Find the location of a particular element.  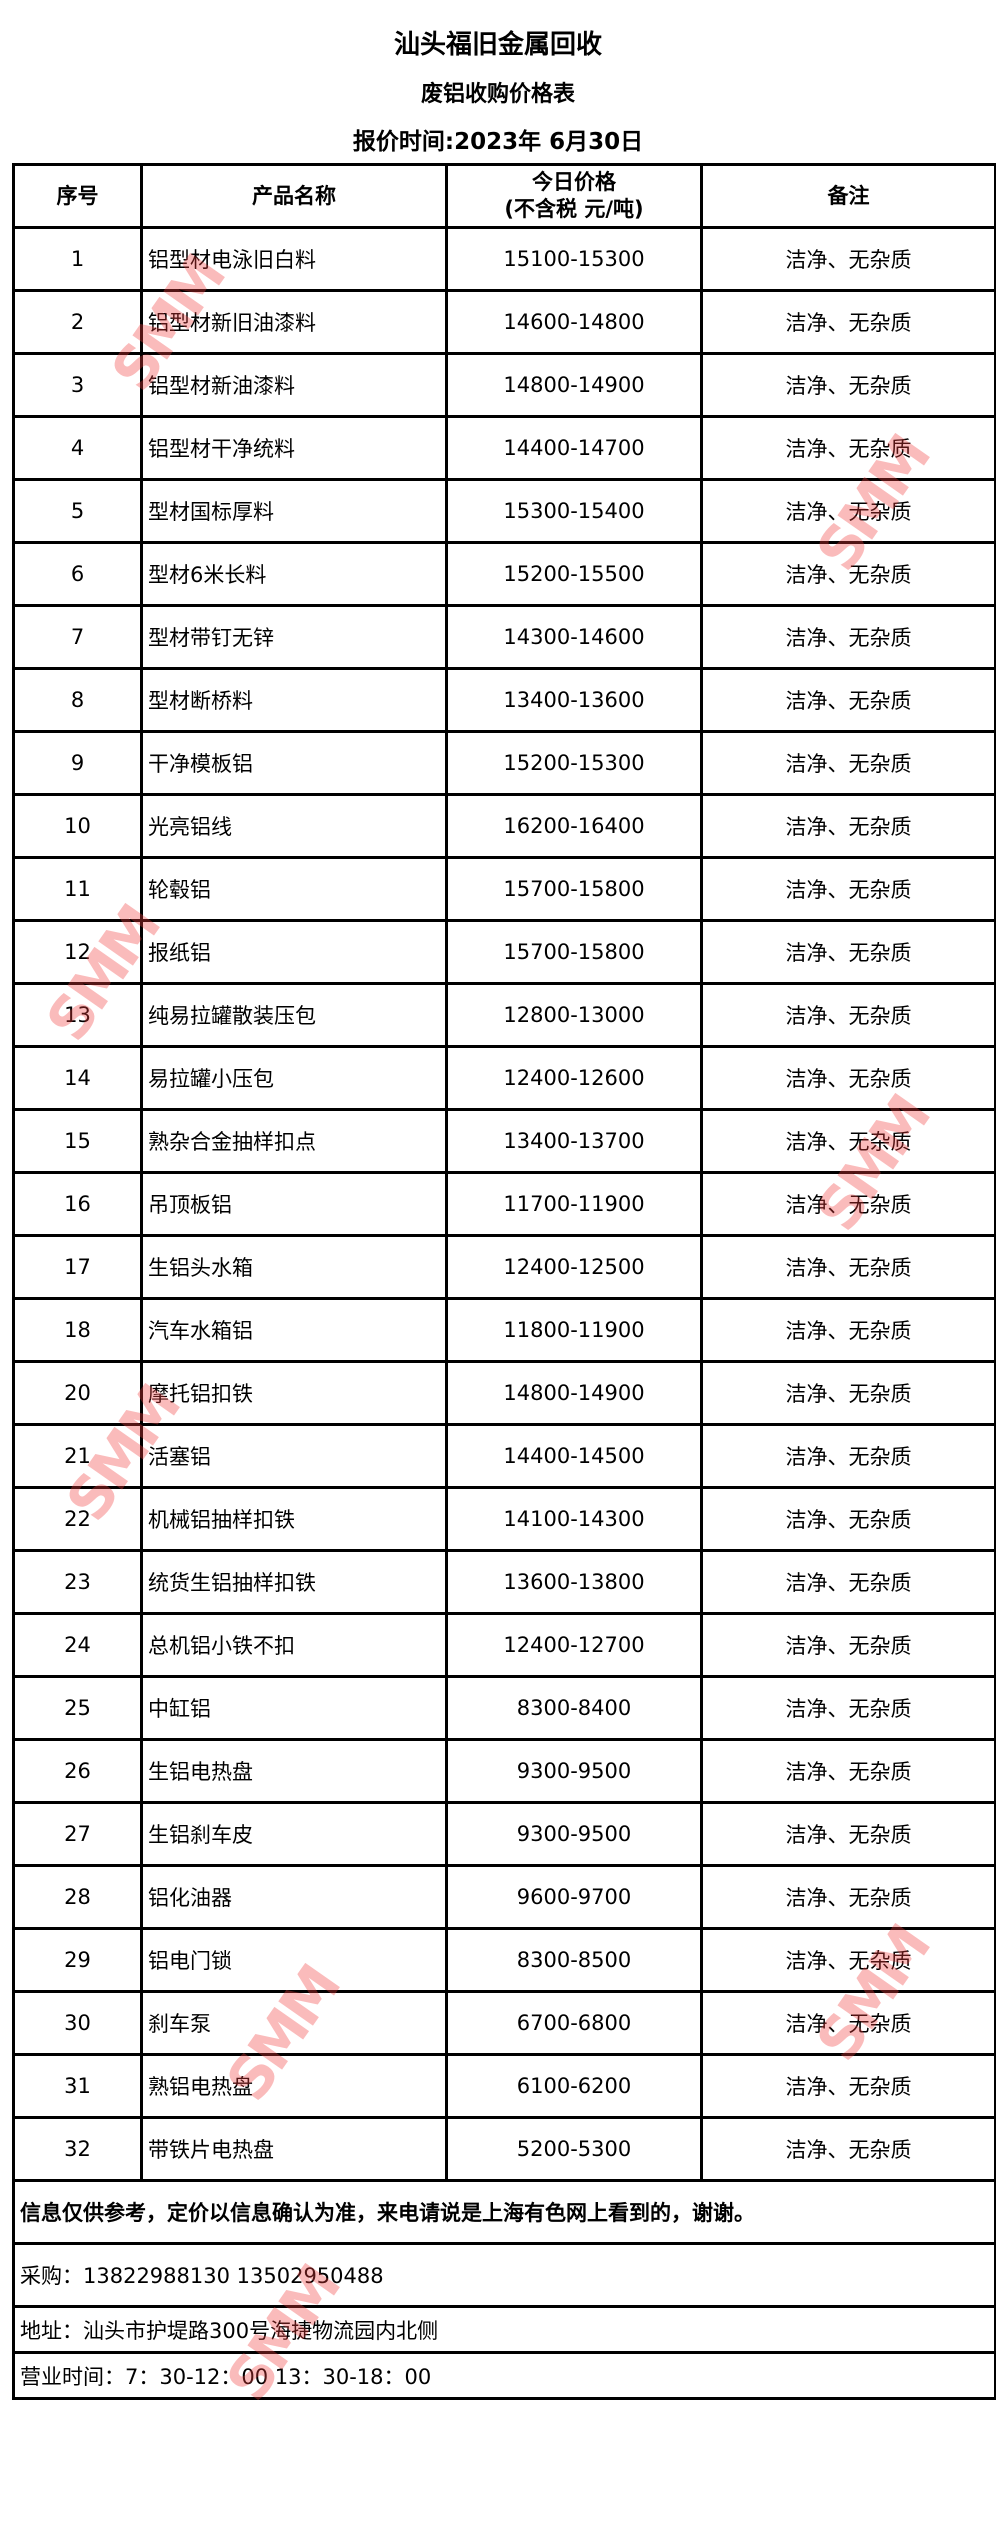

table-row: 25 中缸铝 8300-8400 洁净、无杂质 is located at coordinates (504, 1708).